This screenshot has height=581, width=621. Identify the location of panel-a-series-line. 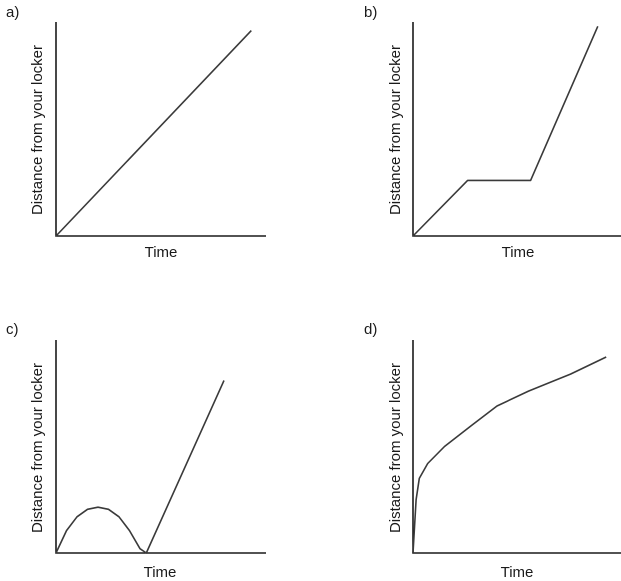
(153, 133).